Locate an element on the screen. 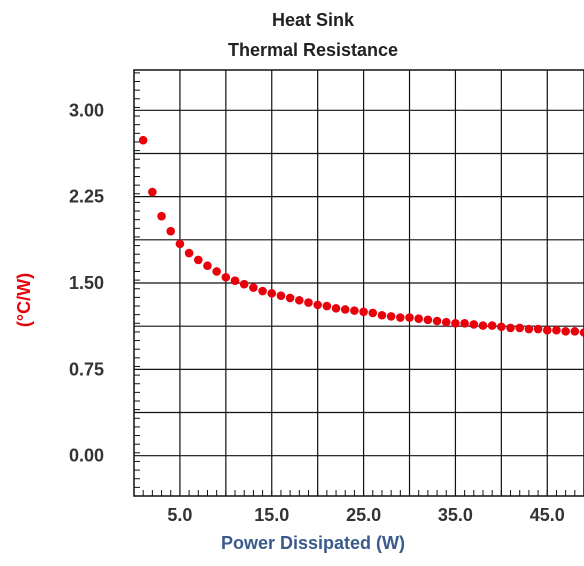 The height and width of the screenshot is (566, 584). x-tick-label: 35.0 is located at coordinates (455, 515).